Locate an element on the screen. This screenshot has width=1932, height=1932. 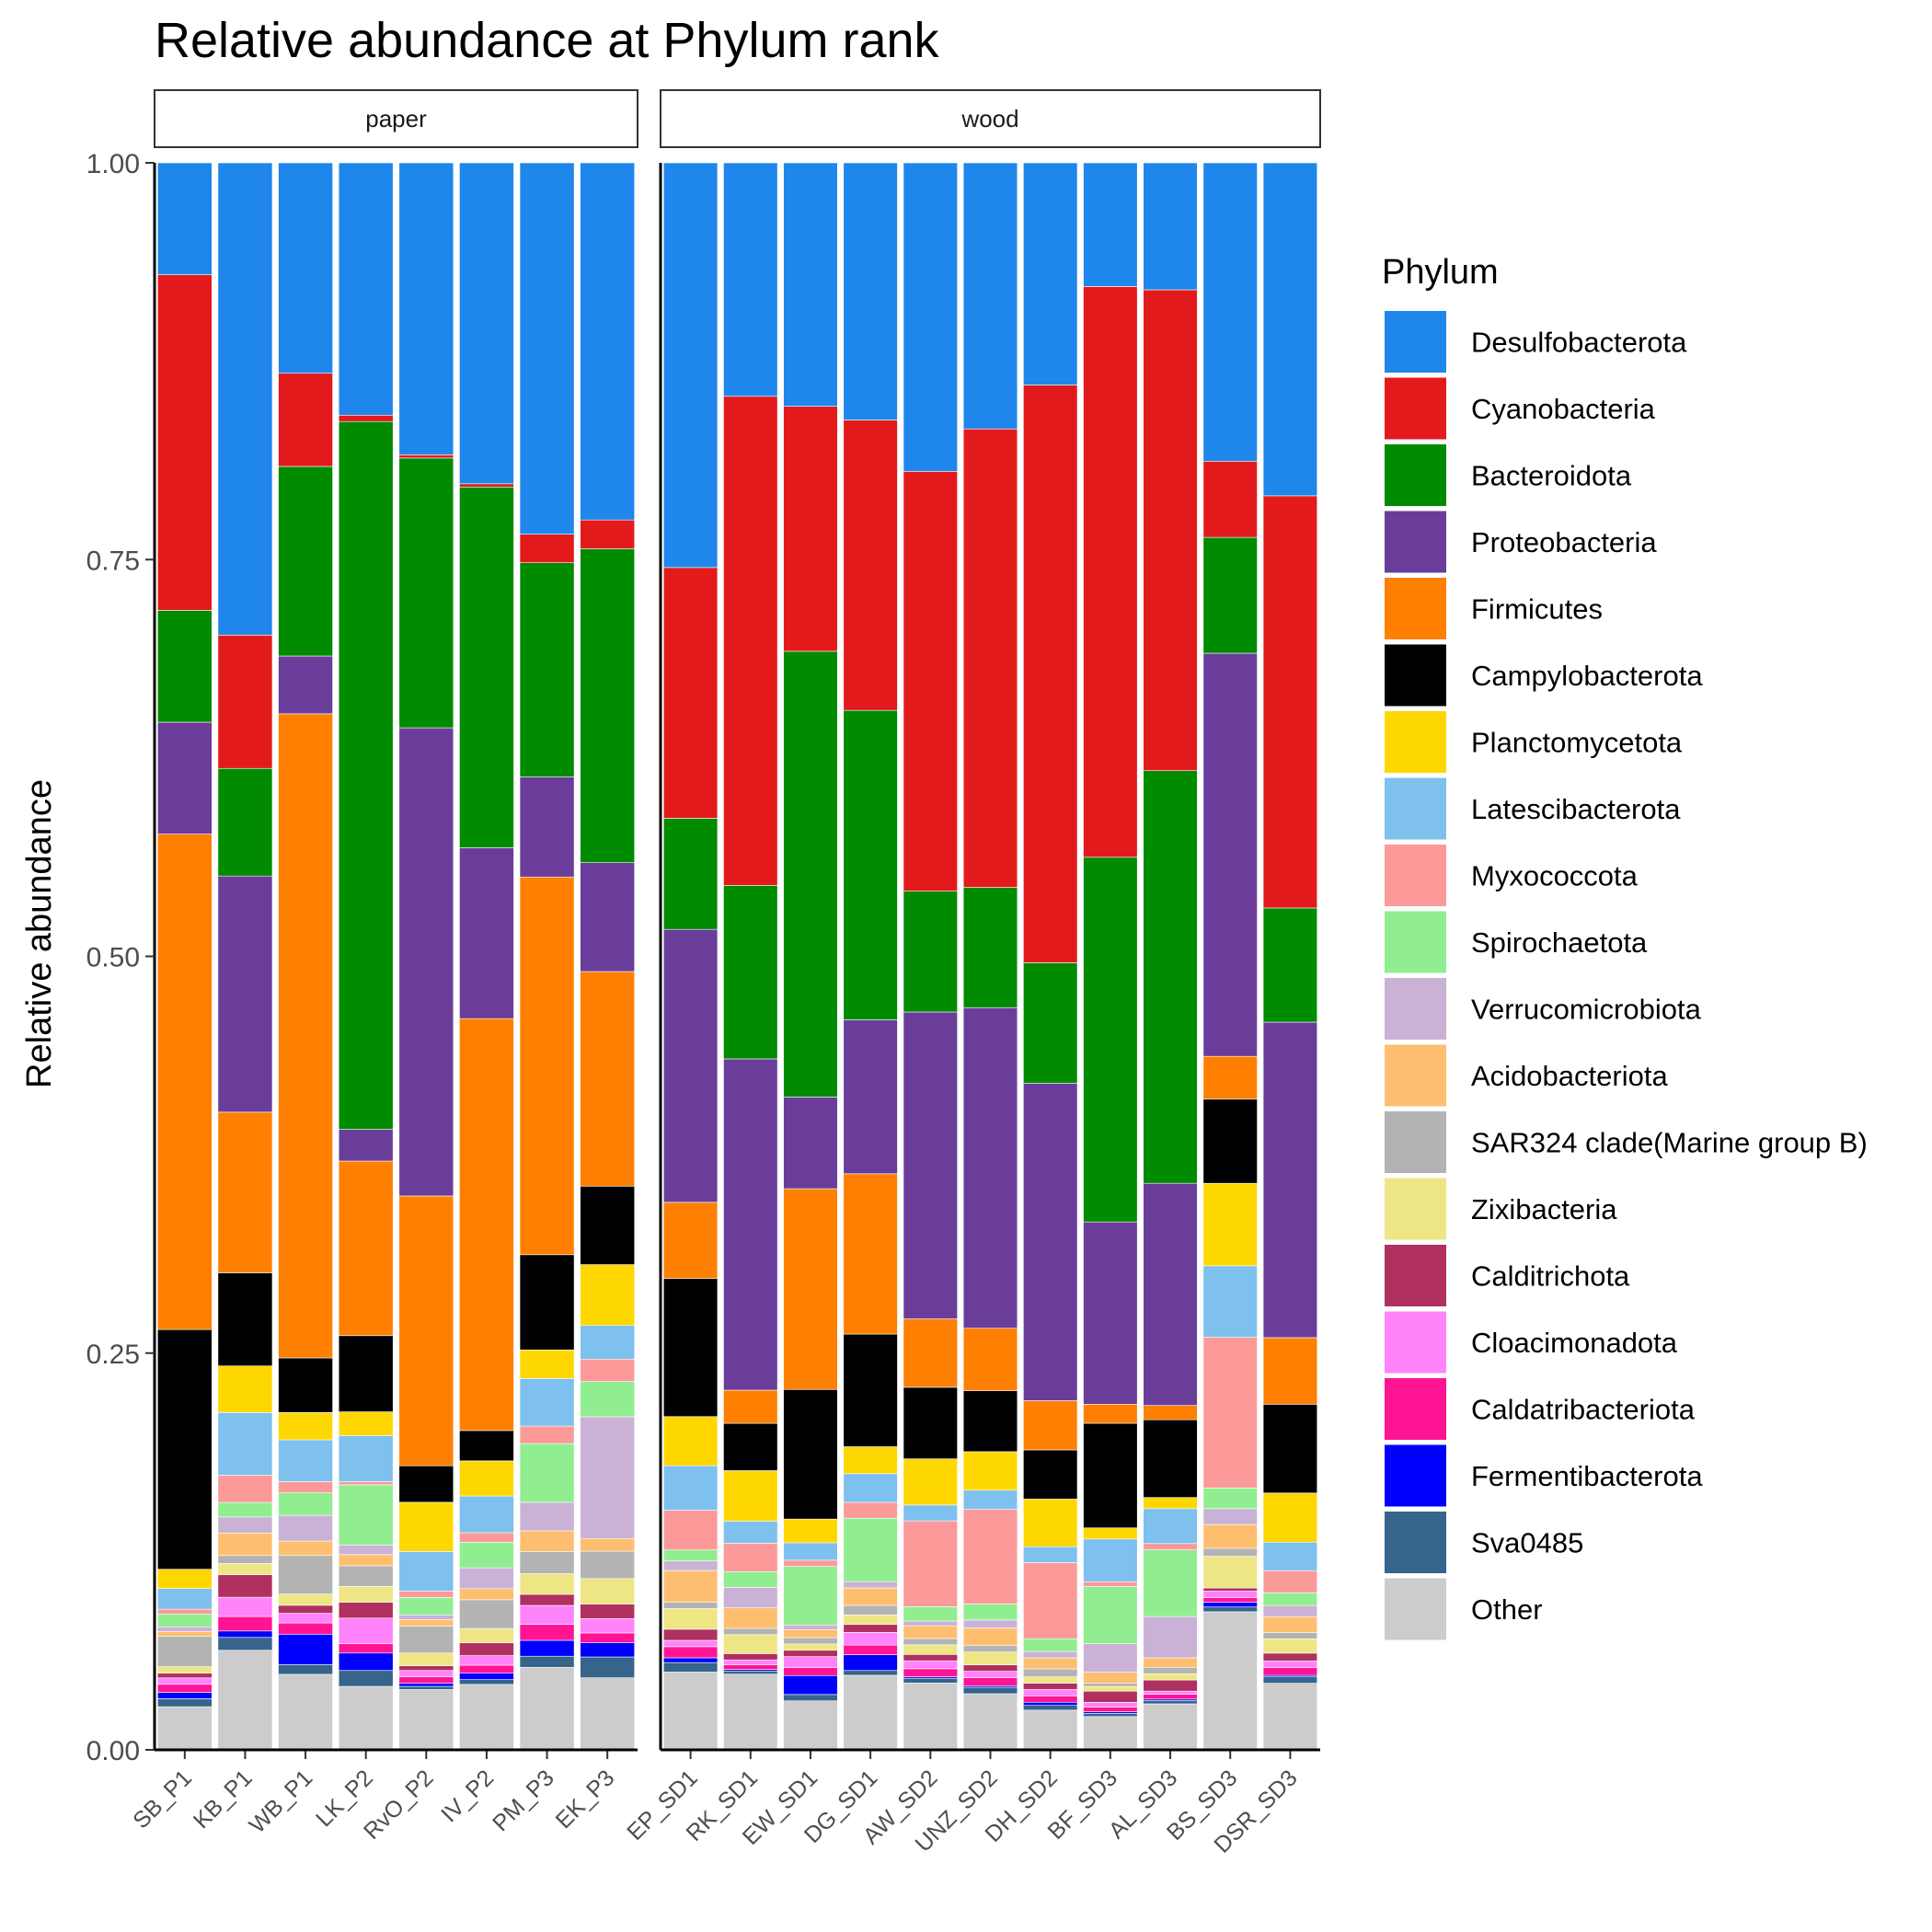
bar-ew-sd1 is located at coordinates (810, 956).